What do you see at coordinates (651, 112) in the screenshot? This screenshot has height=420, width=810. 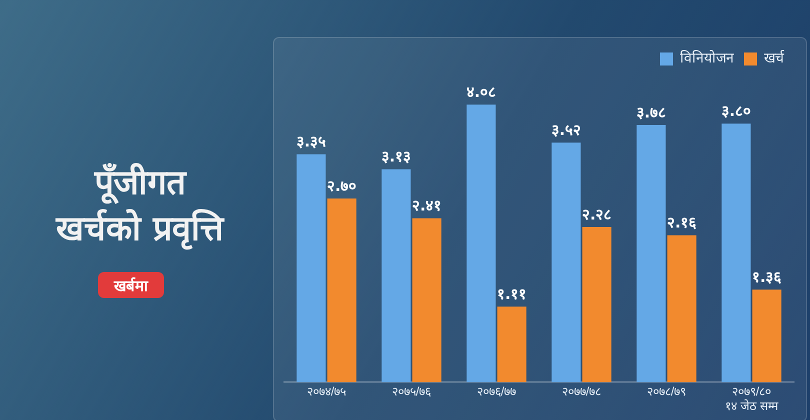 I see `data-label: ३.७८` at bounding box center [651, 112].